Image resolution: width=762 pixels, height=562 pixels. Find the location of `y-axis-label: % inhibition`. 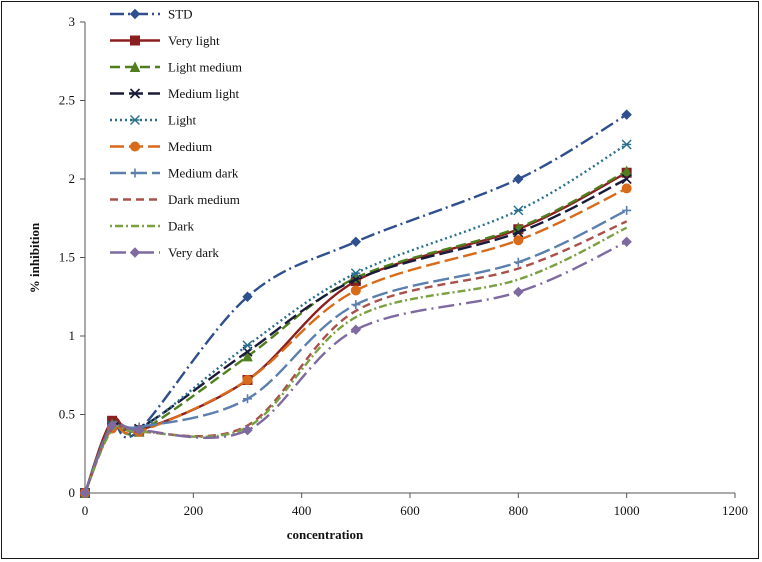

y-axis-label: % inhibition is located at coordinates (34, 257).